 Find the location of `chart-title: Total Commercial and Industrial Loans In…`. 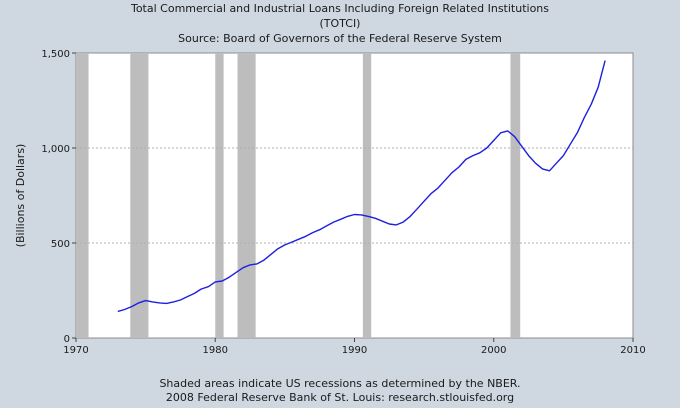

chart-title: Total Commercial and Industrial Loans In… is located at coordinates (340, 8).